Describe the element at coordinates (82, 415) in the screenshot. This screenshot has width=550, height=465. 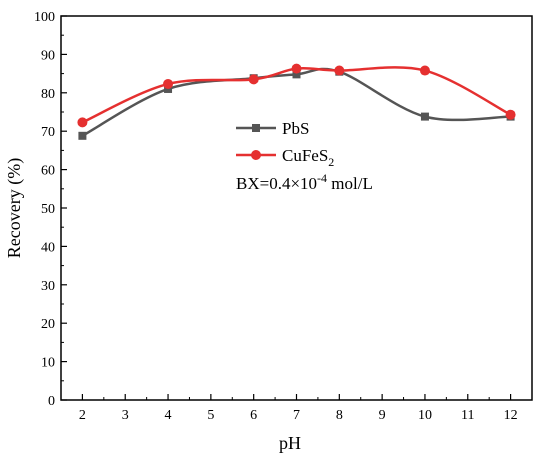
I see `x-tick-label-2: 2` at that location.